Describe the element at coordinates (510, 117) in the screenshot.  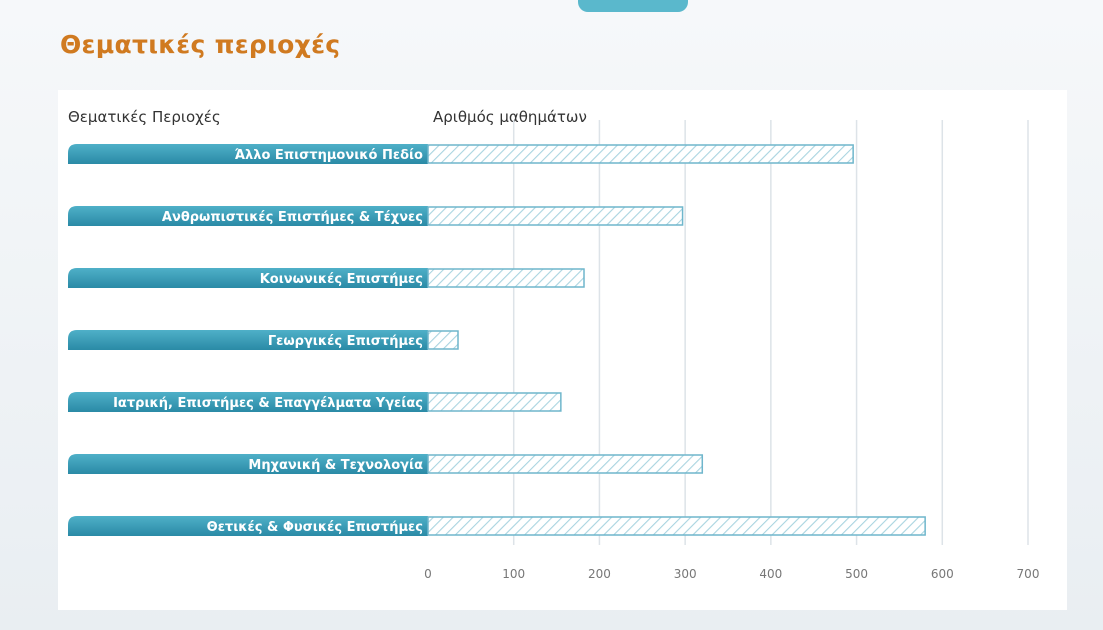
I see `value-column-header: Αριθμός μαθημάτων` at that location.